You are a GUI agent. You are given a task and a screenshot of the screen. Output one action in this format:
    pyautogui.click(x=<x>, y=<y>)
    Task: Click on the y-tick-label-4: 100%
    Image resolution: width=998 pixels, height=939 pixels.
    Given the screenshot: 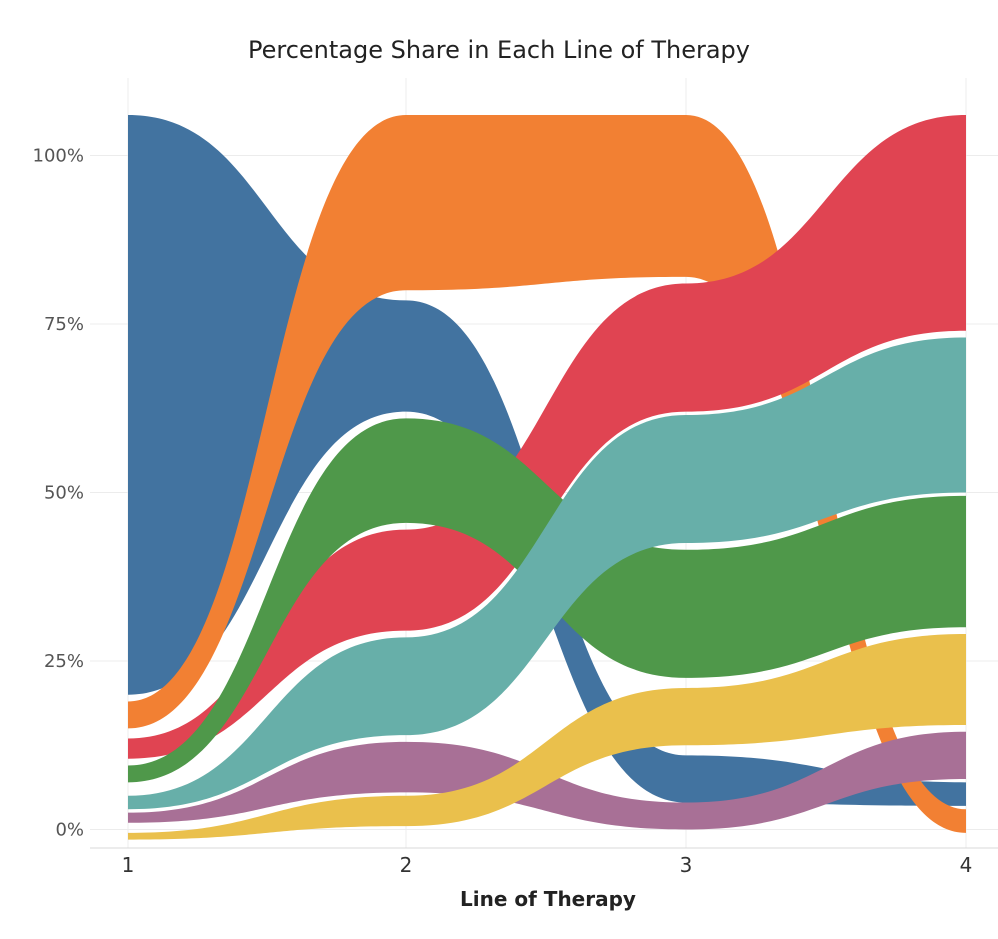 What is the action you would take?
    pyautogui.click(x=58, y=156)
    